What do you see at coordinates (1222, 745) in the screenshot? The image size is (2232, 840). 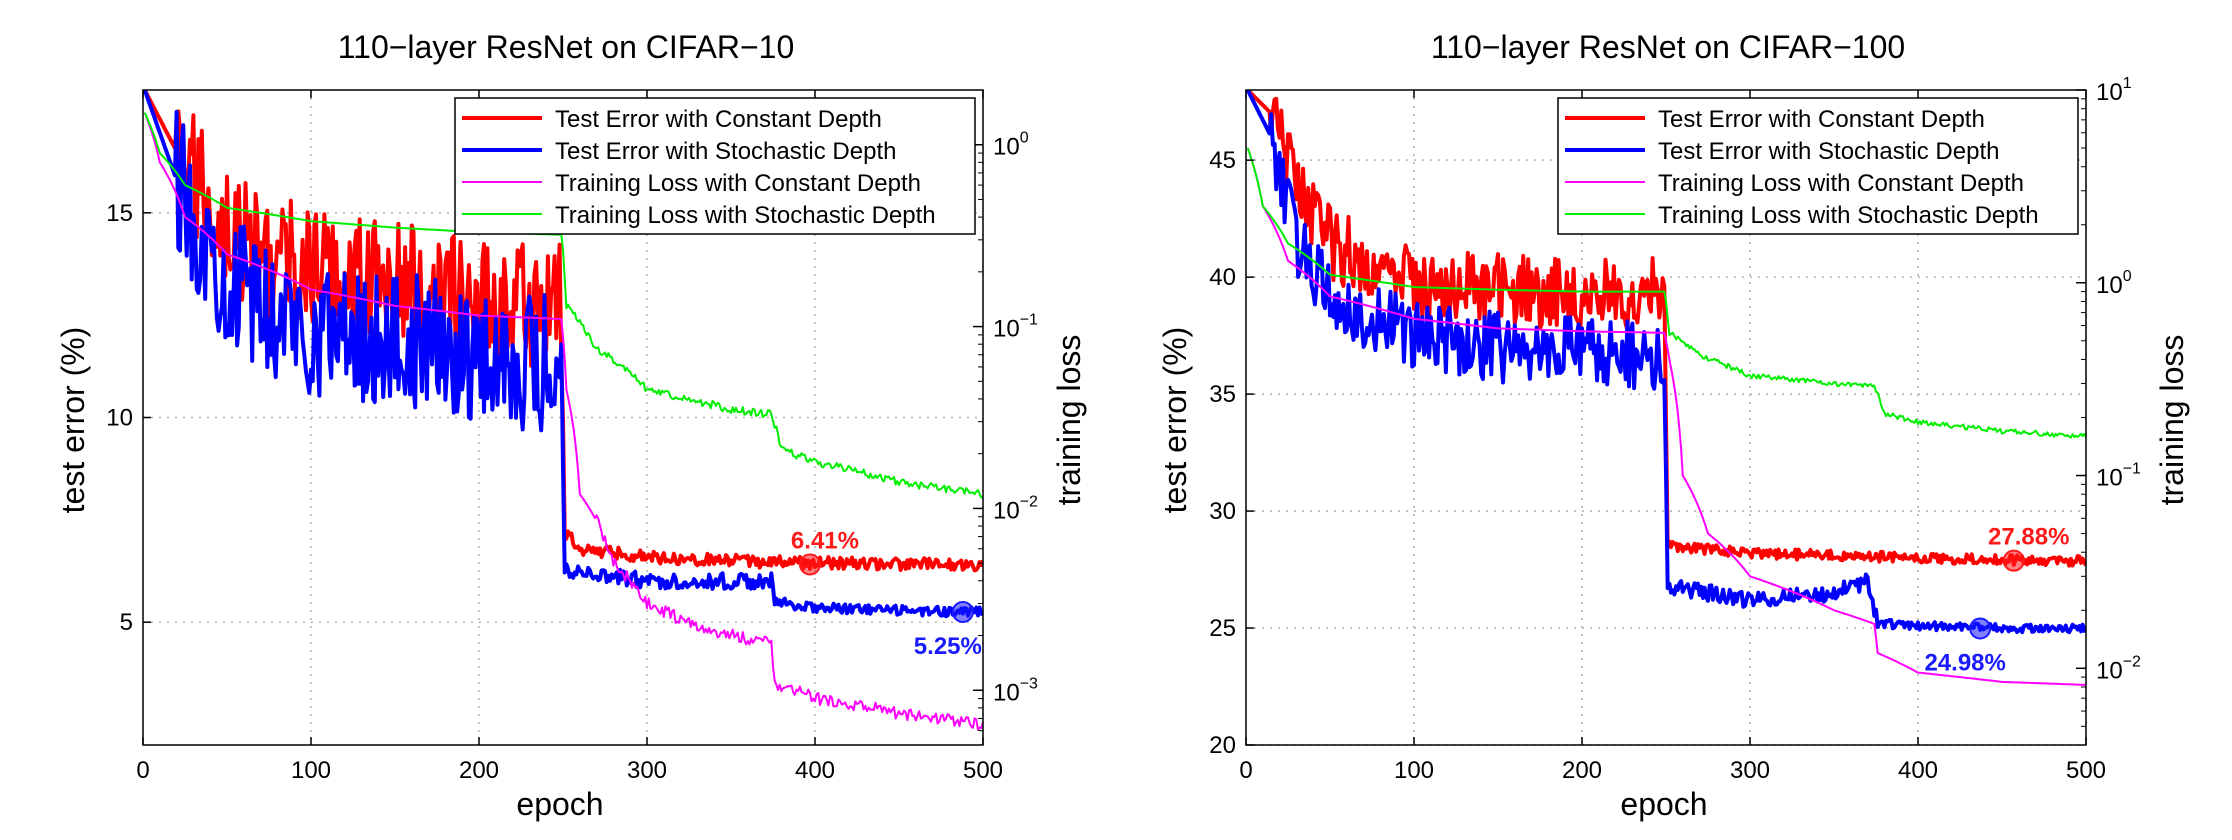 I see `y-tick-label: 20` at bounding box center [1222, 745].